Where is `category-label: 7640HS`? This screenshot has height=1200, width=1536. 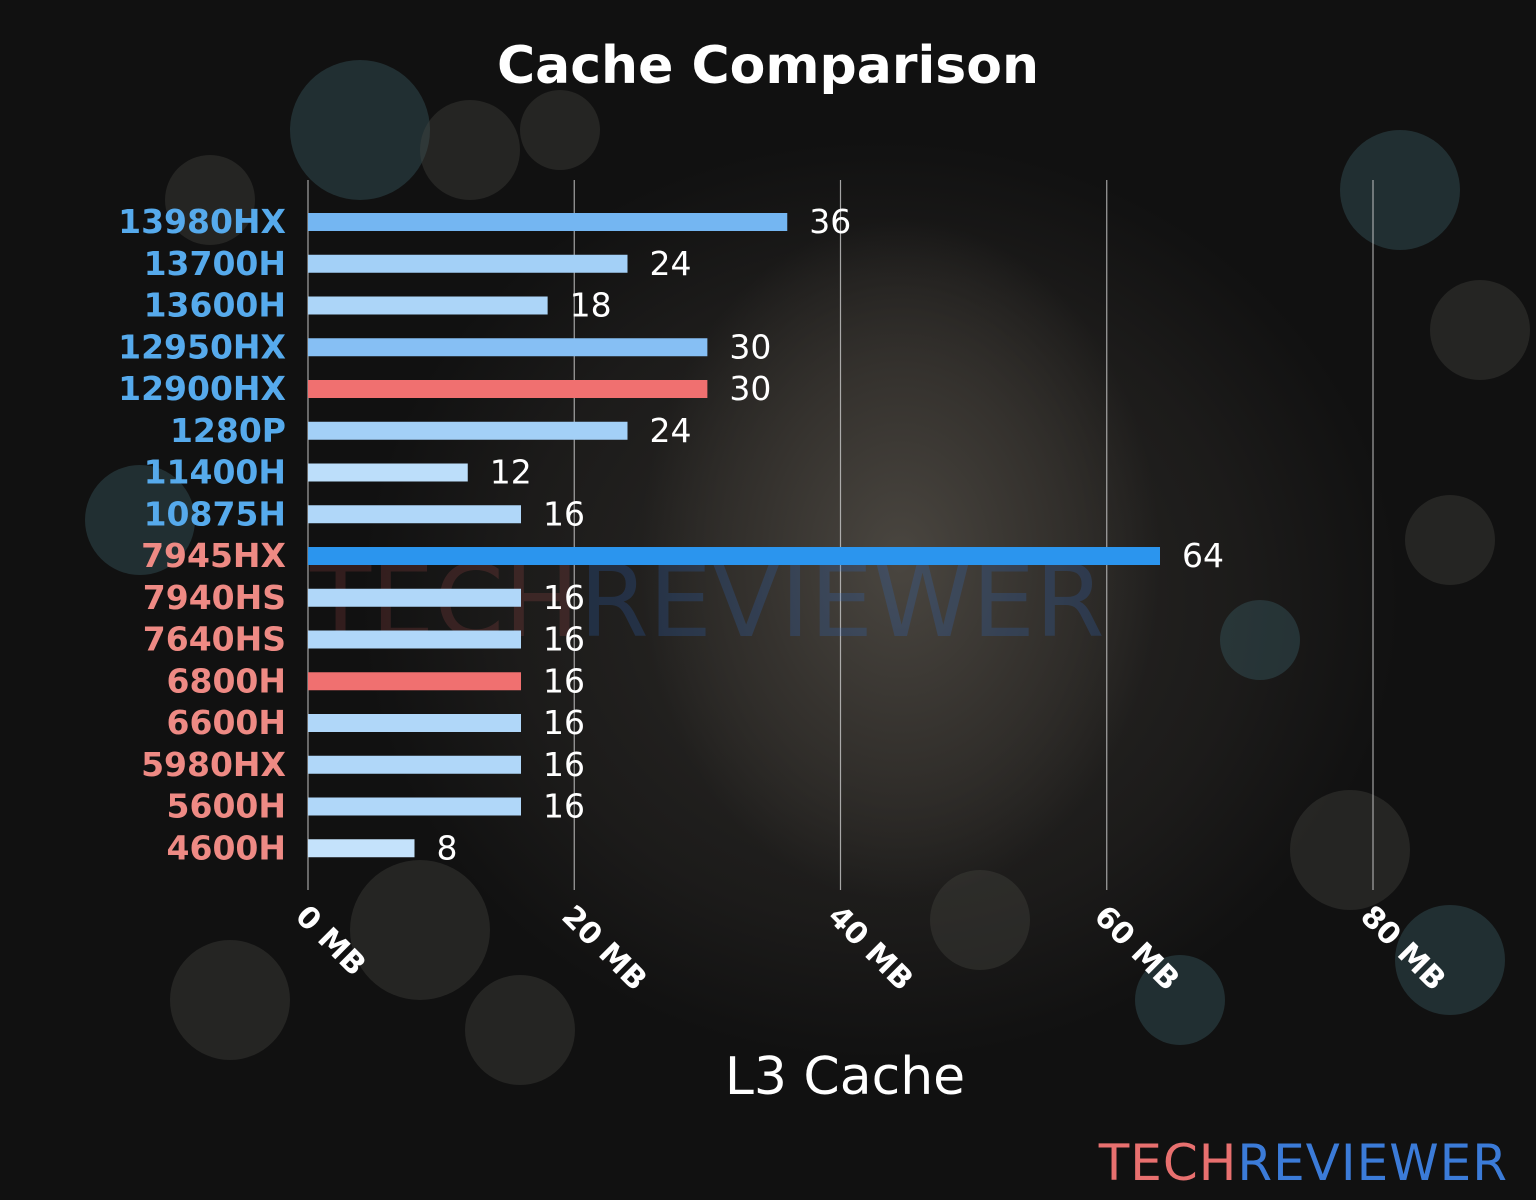
category-label: 7640HS is located at coordinates (214, 639).